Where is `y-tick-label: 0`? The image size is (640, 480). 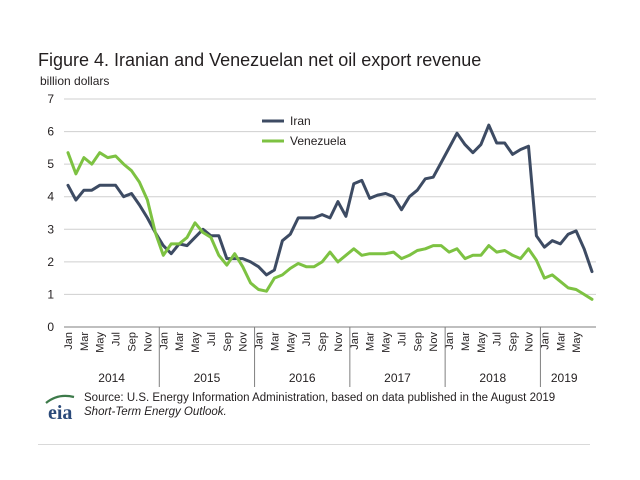
y-tick-label: 0 is located at coordinates (50, 327).